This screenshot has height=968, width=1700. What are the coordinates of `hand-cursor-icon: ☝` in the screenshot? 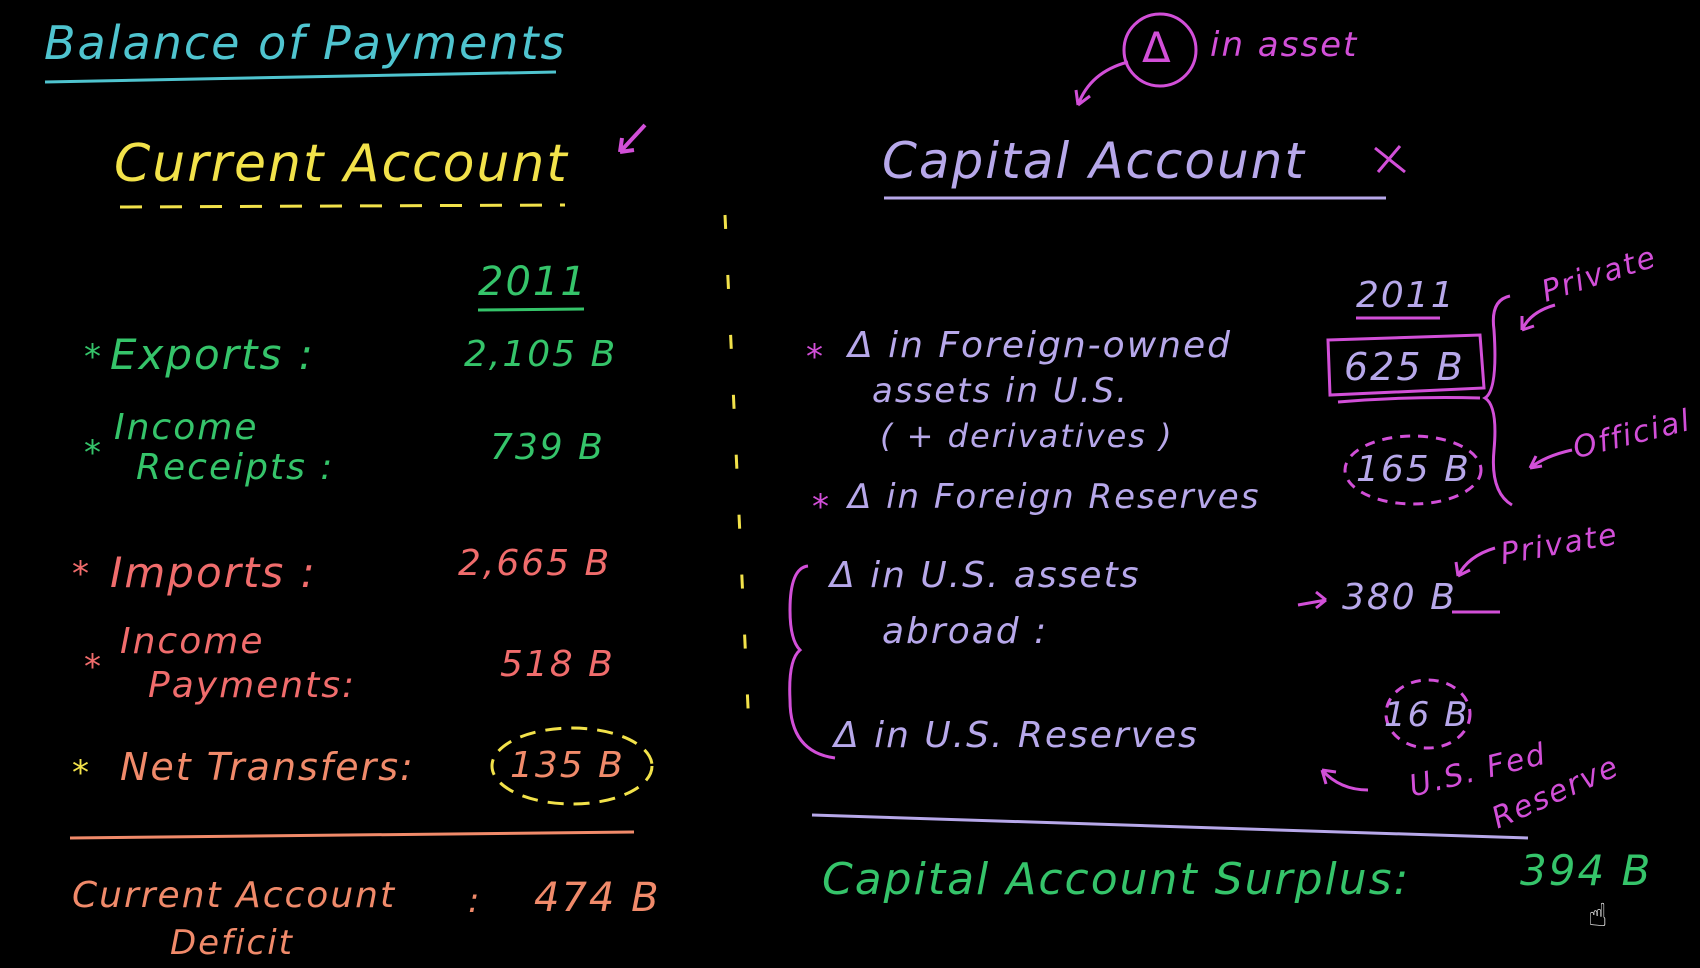 It's located at (1598, 915).